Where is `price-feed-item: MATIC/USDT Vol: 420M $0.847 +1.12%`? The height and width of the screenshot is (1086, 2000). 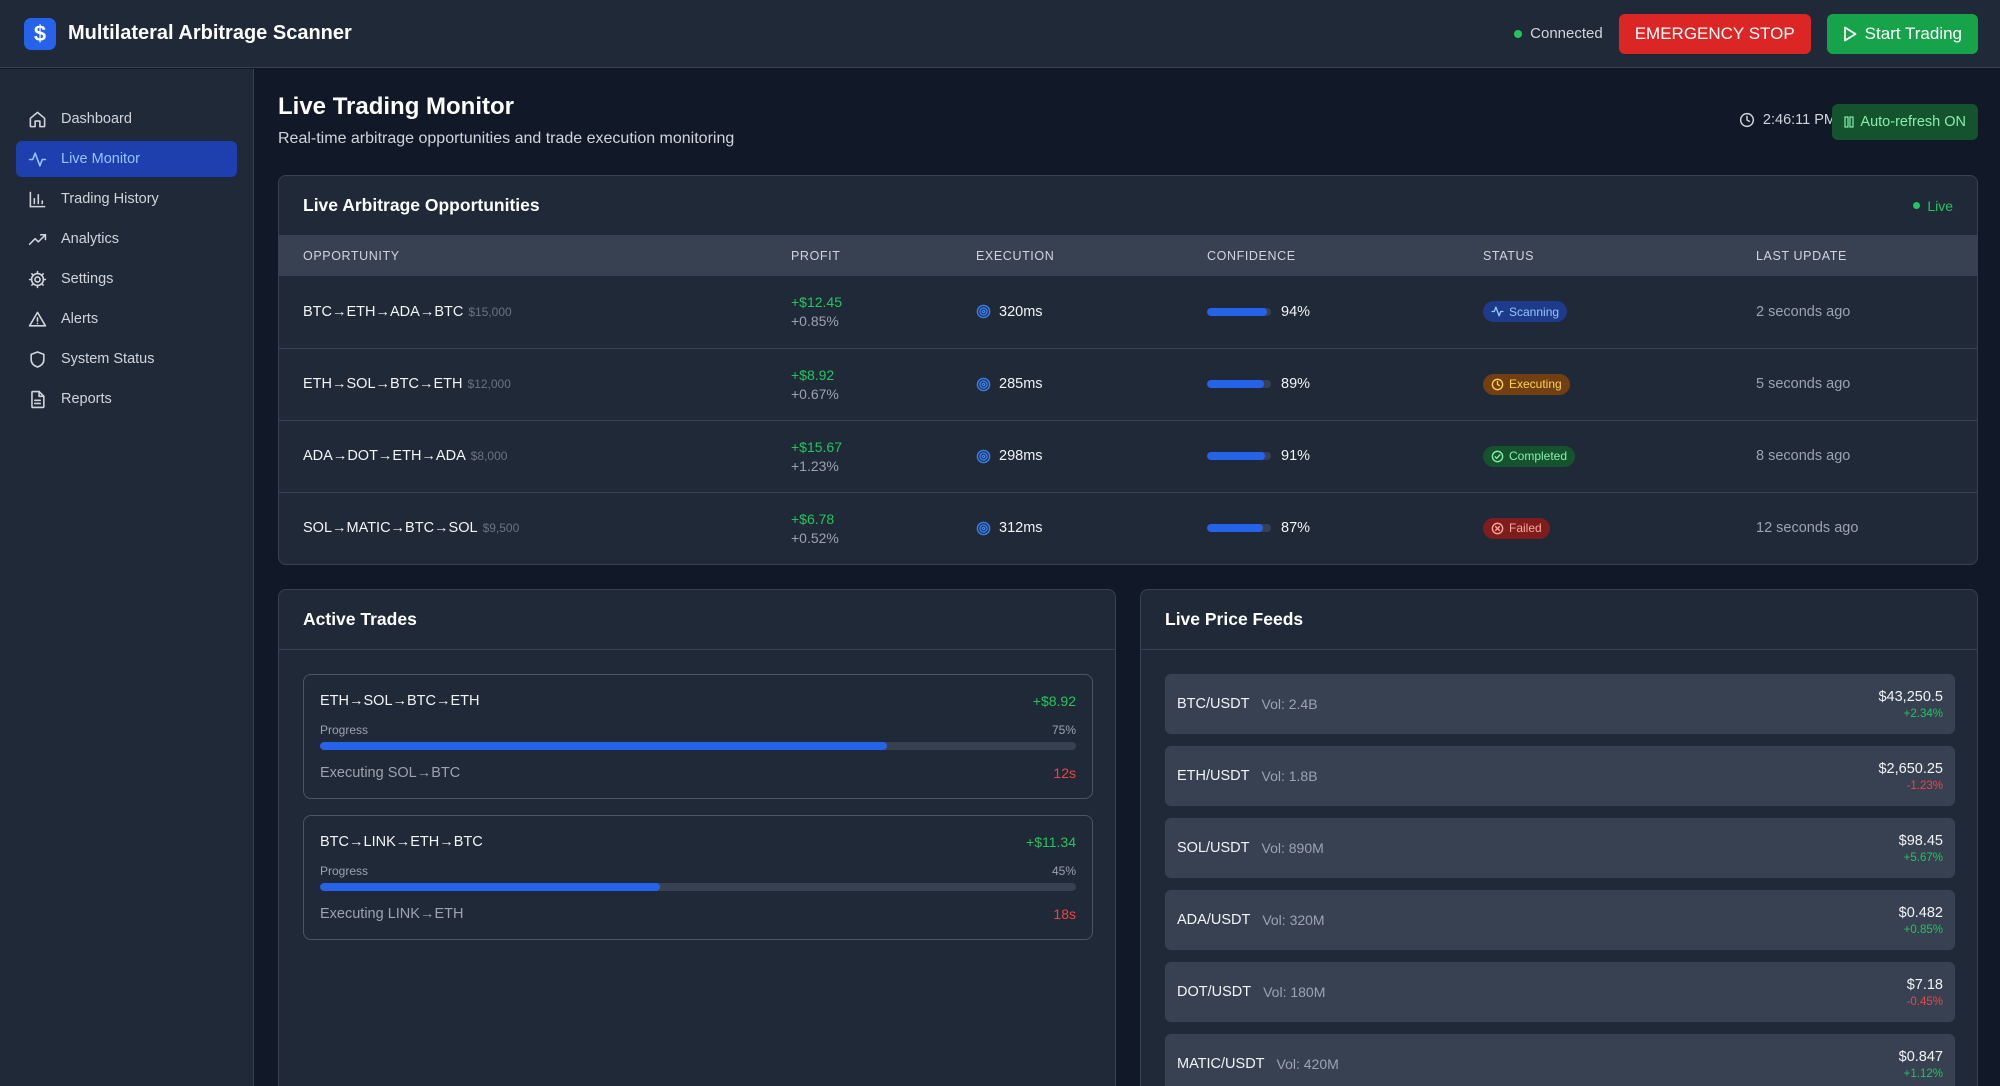 price-feed-item: MATIC/USDT Vol: 420M $0.847 +1.12% is located at coordinates (1560, 1060).